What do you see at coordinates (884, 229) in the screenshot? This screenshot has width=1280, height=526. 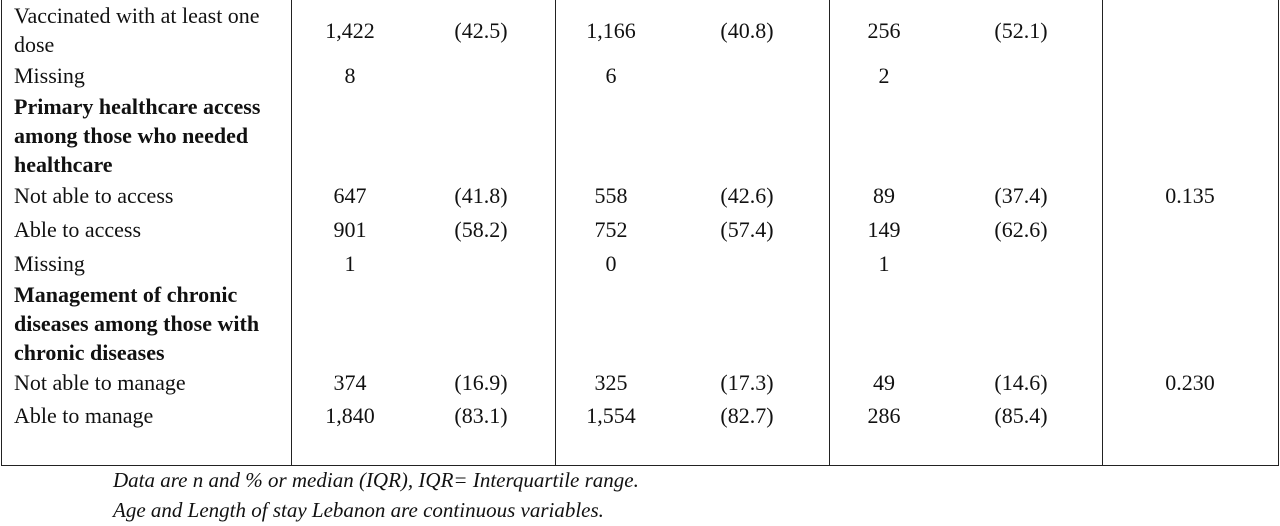 I see `count-cell: 149` at bounding box center [884, 229].